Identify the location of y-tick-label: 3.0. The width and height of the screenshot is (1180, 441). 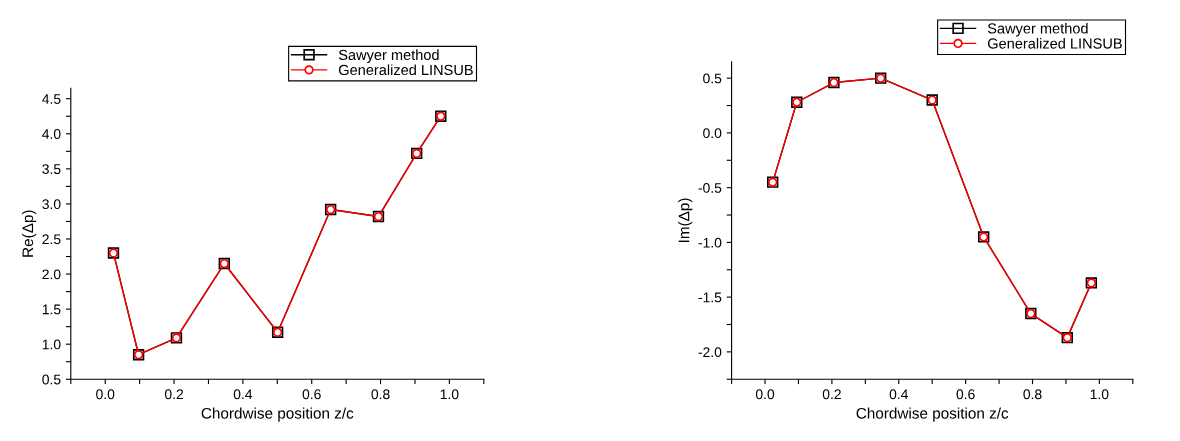
(51, 204).